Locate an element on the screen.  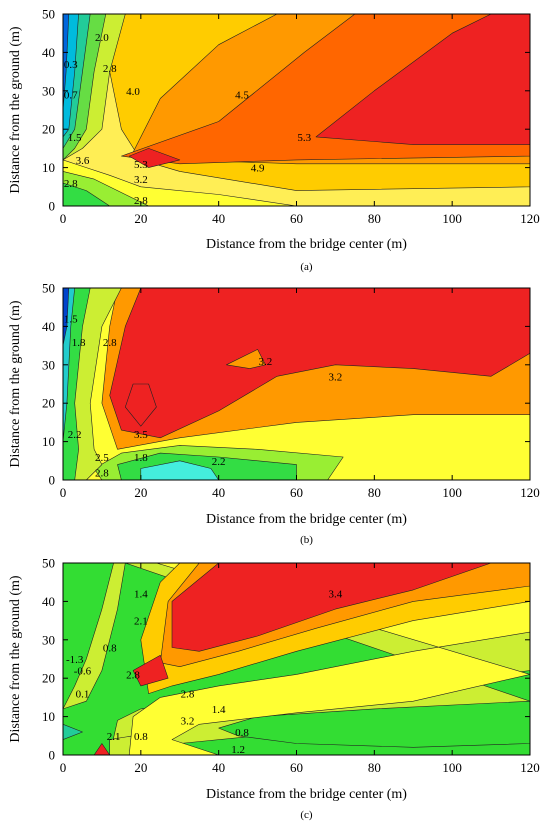
contour-label: 3.5 is located at coordinates (141, 435).